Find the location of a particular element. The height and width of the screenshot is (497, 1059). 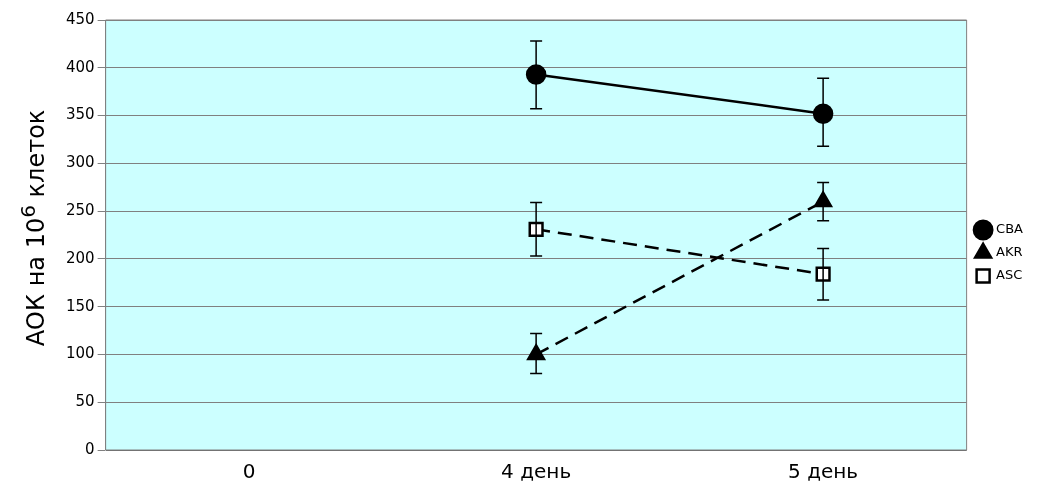

y-tick-label: 350 is located at coordinates (80, 114).